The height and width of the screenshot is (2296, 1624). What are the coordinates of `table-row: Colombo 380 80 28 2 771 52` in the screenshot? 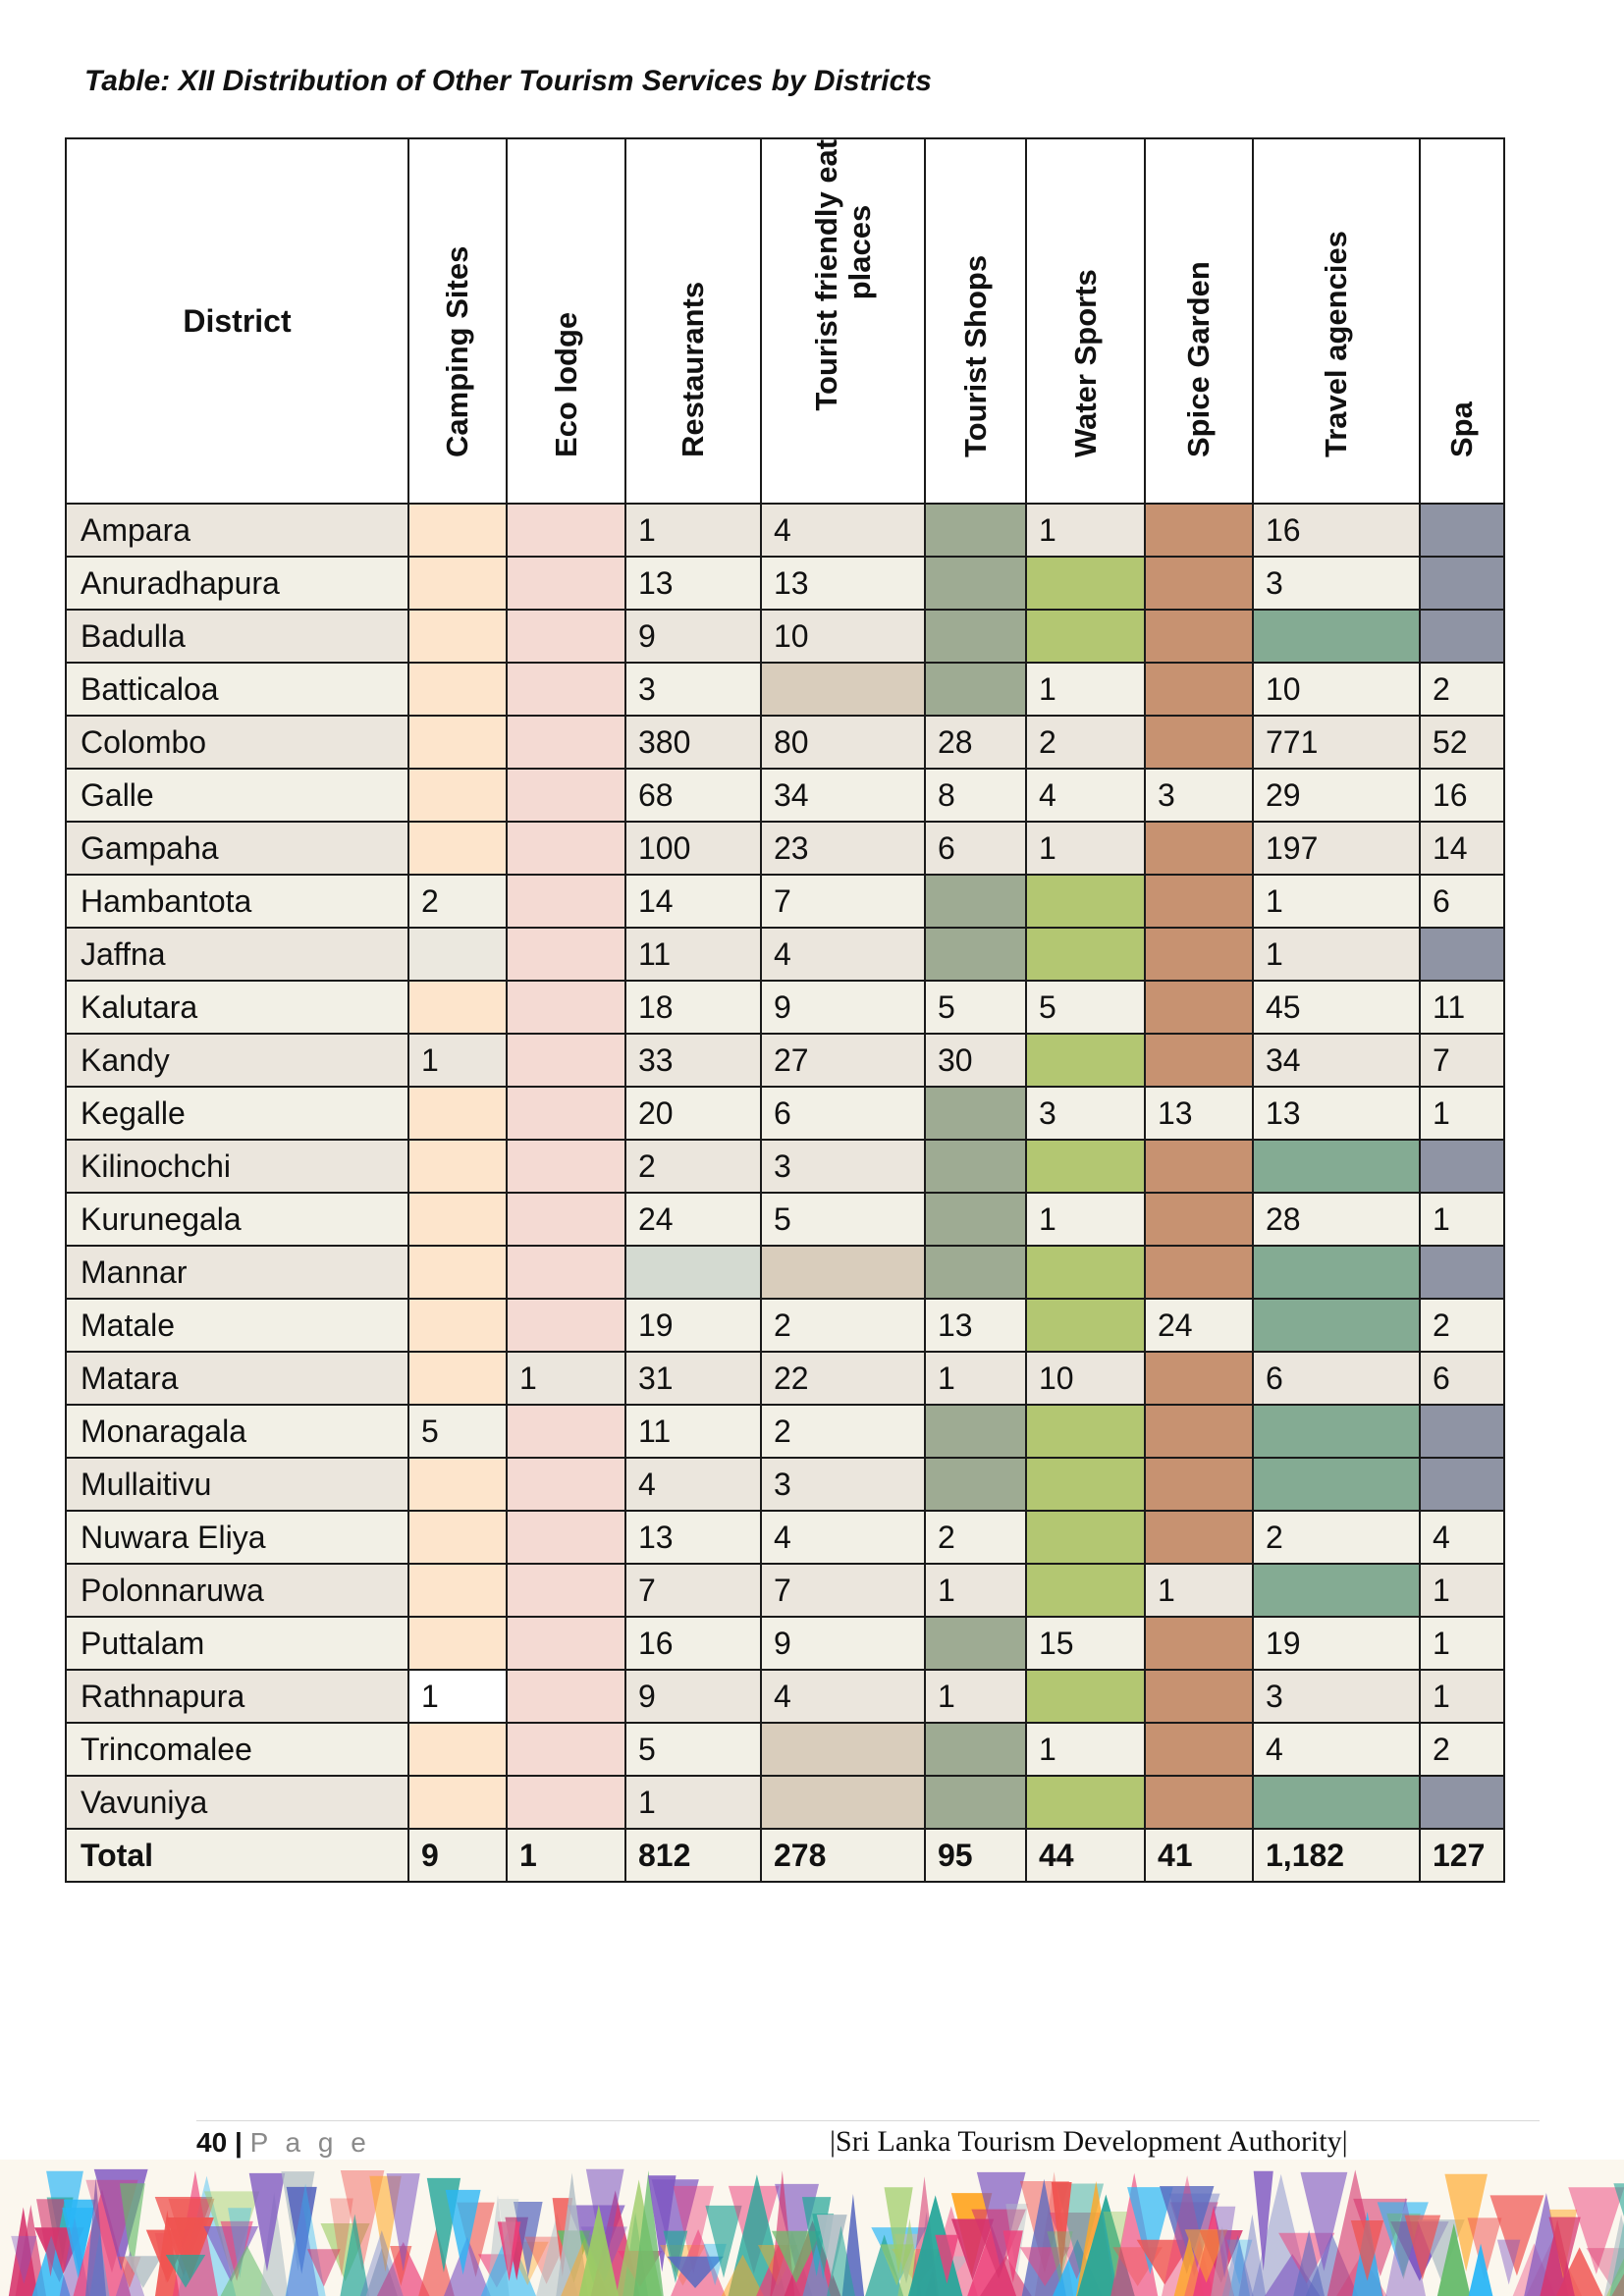 It's located at (785, 742).